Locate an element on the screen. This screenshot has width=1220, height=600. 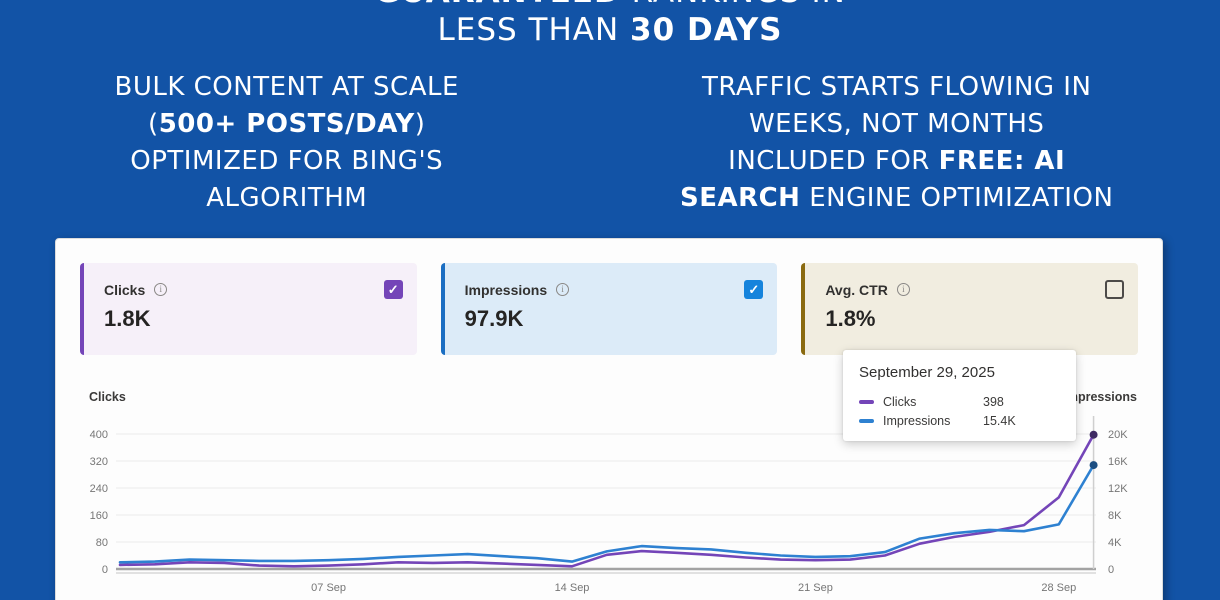
right-col-line4: SEARCH ENGINE OPTIMIZATION is located at coordinates (896, 198).